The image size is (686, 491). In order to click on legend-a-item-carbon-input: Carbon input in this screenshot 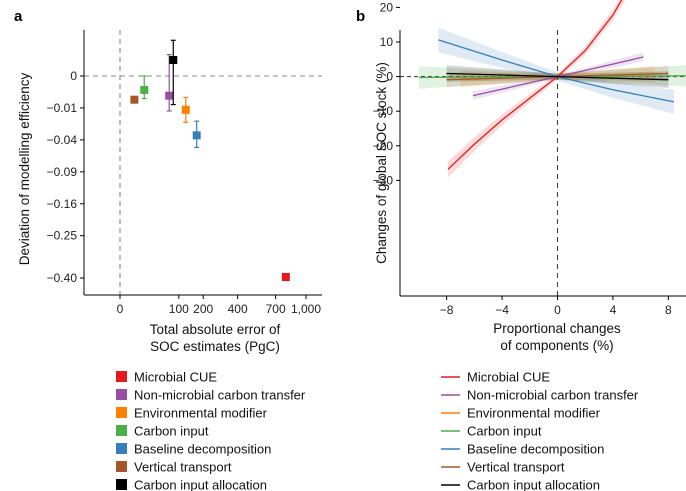, I will do `click(162, 431)`.